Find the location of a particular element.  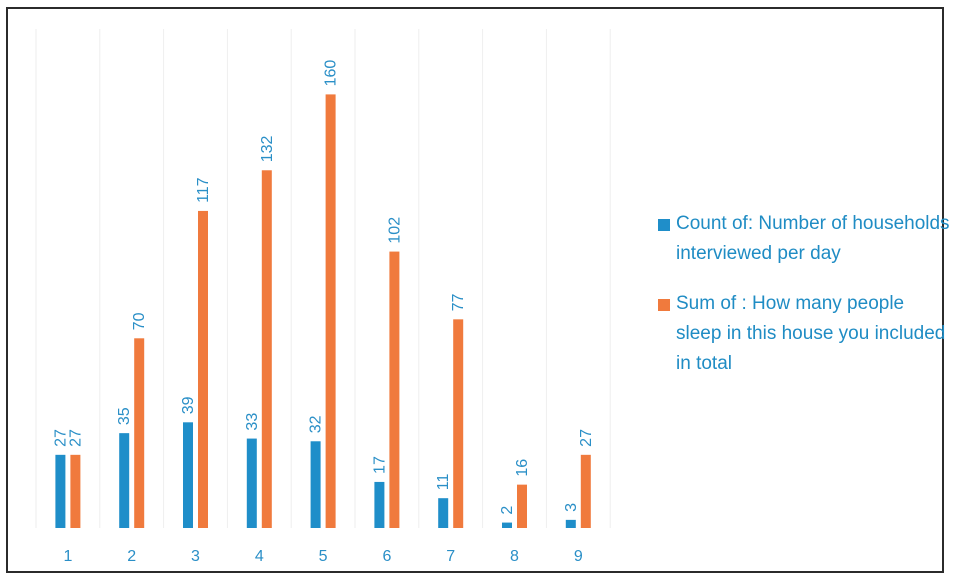

data-label-series-2: 132 is located at coordinates (267, 148).